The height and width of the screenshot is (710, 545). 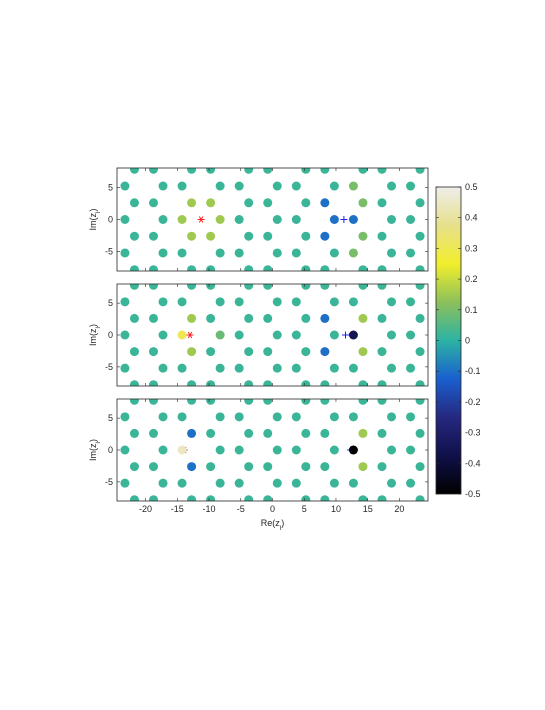 What do you see at coordinates (241, 509) in the screenshot?
I see `x-tick-label: -5` at bounding box center [241, 509].